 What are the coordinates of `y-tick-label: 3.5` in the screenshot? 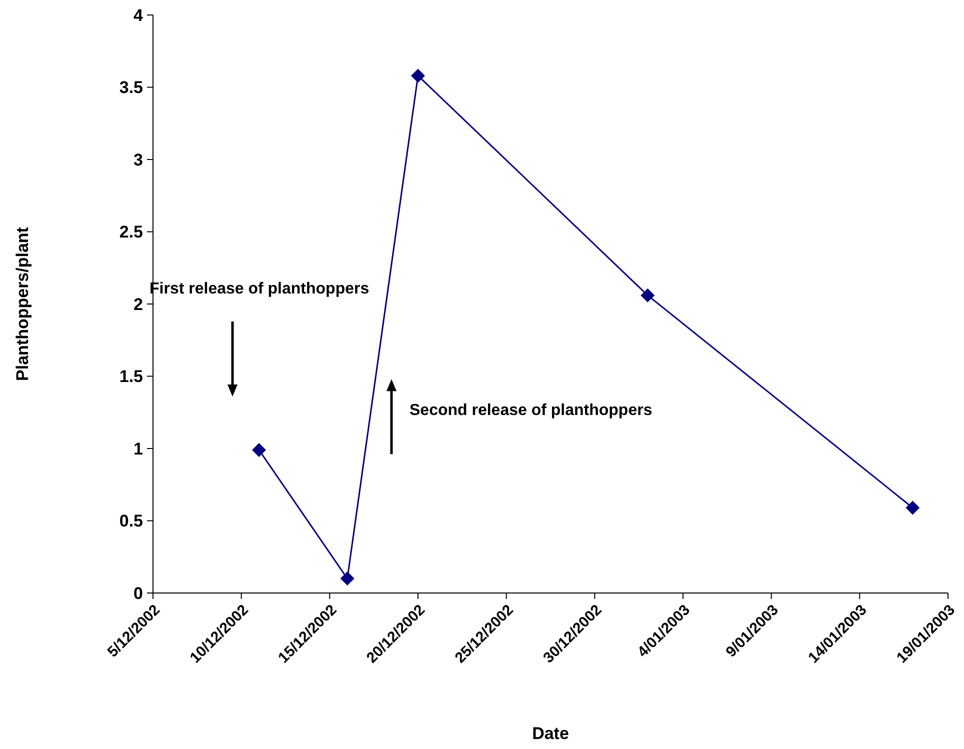 It's located at (131, 88).